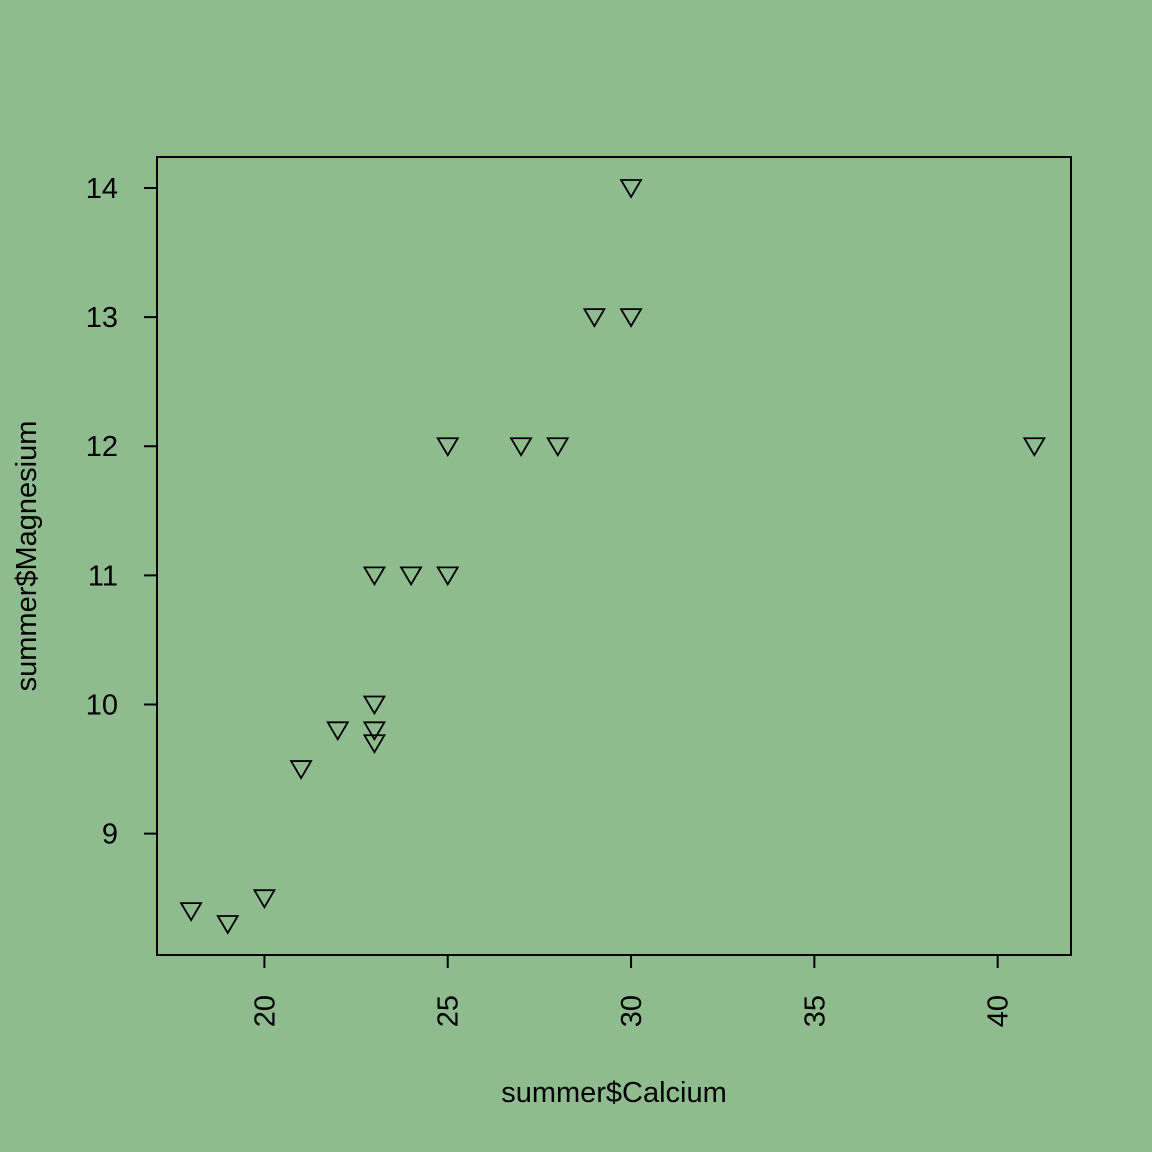  Describe the element at coordinates (102, 705) in the screenshot. I see `y-tick-label: 10` at that location.